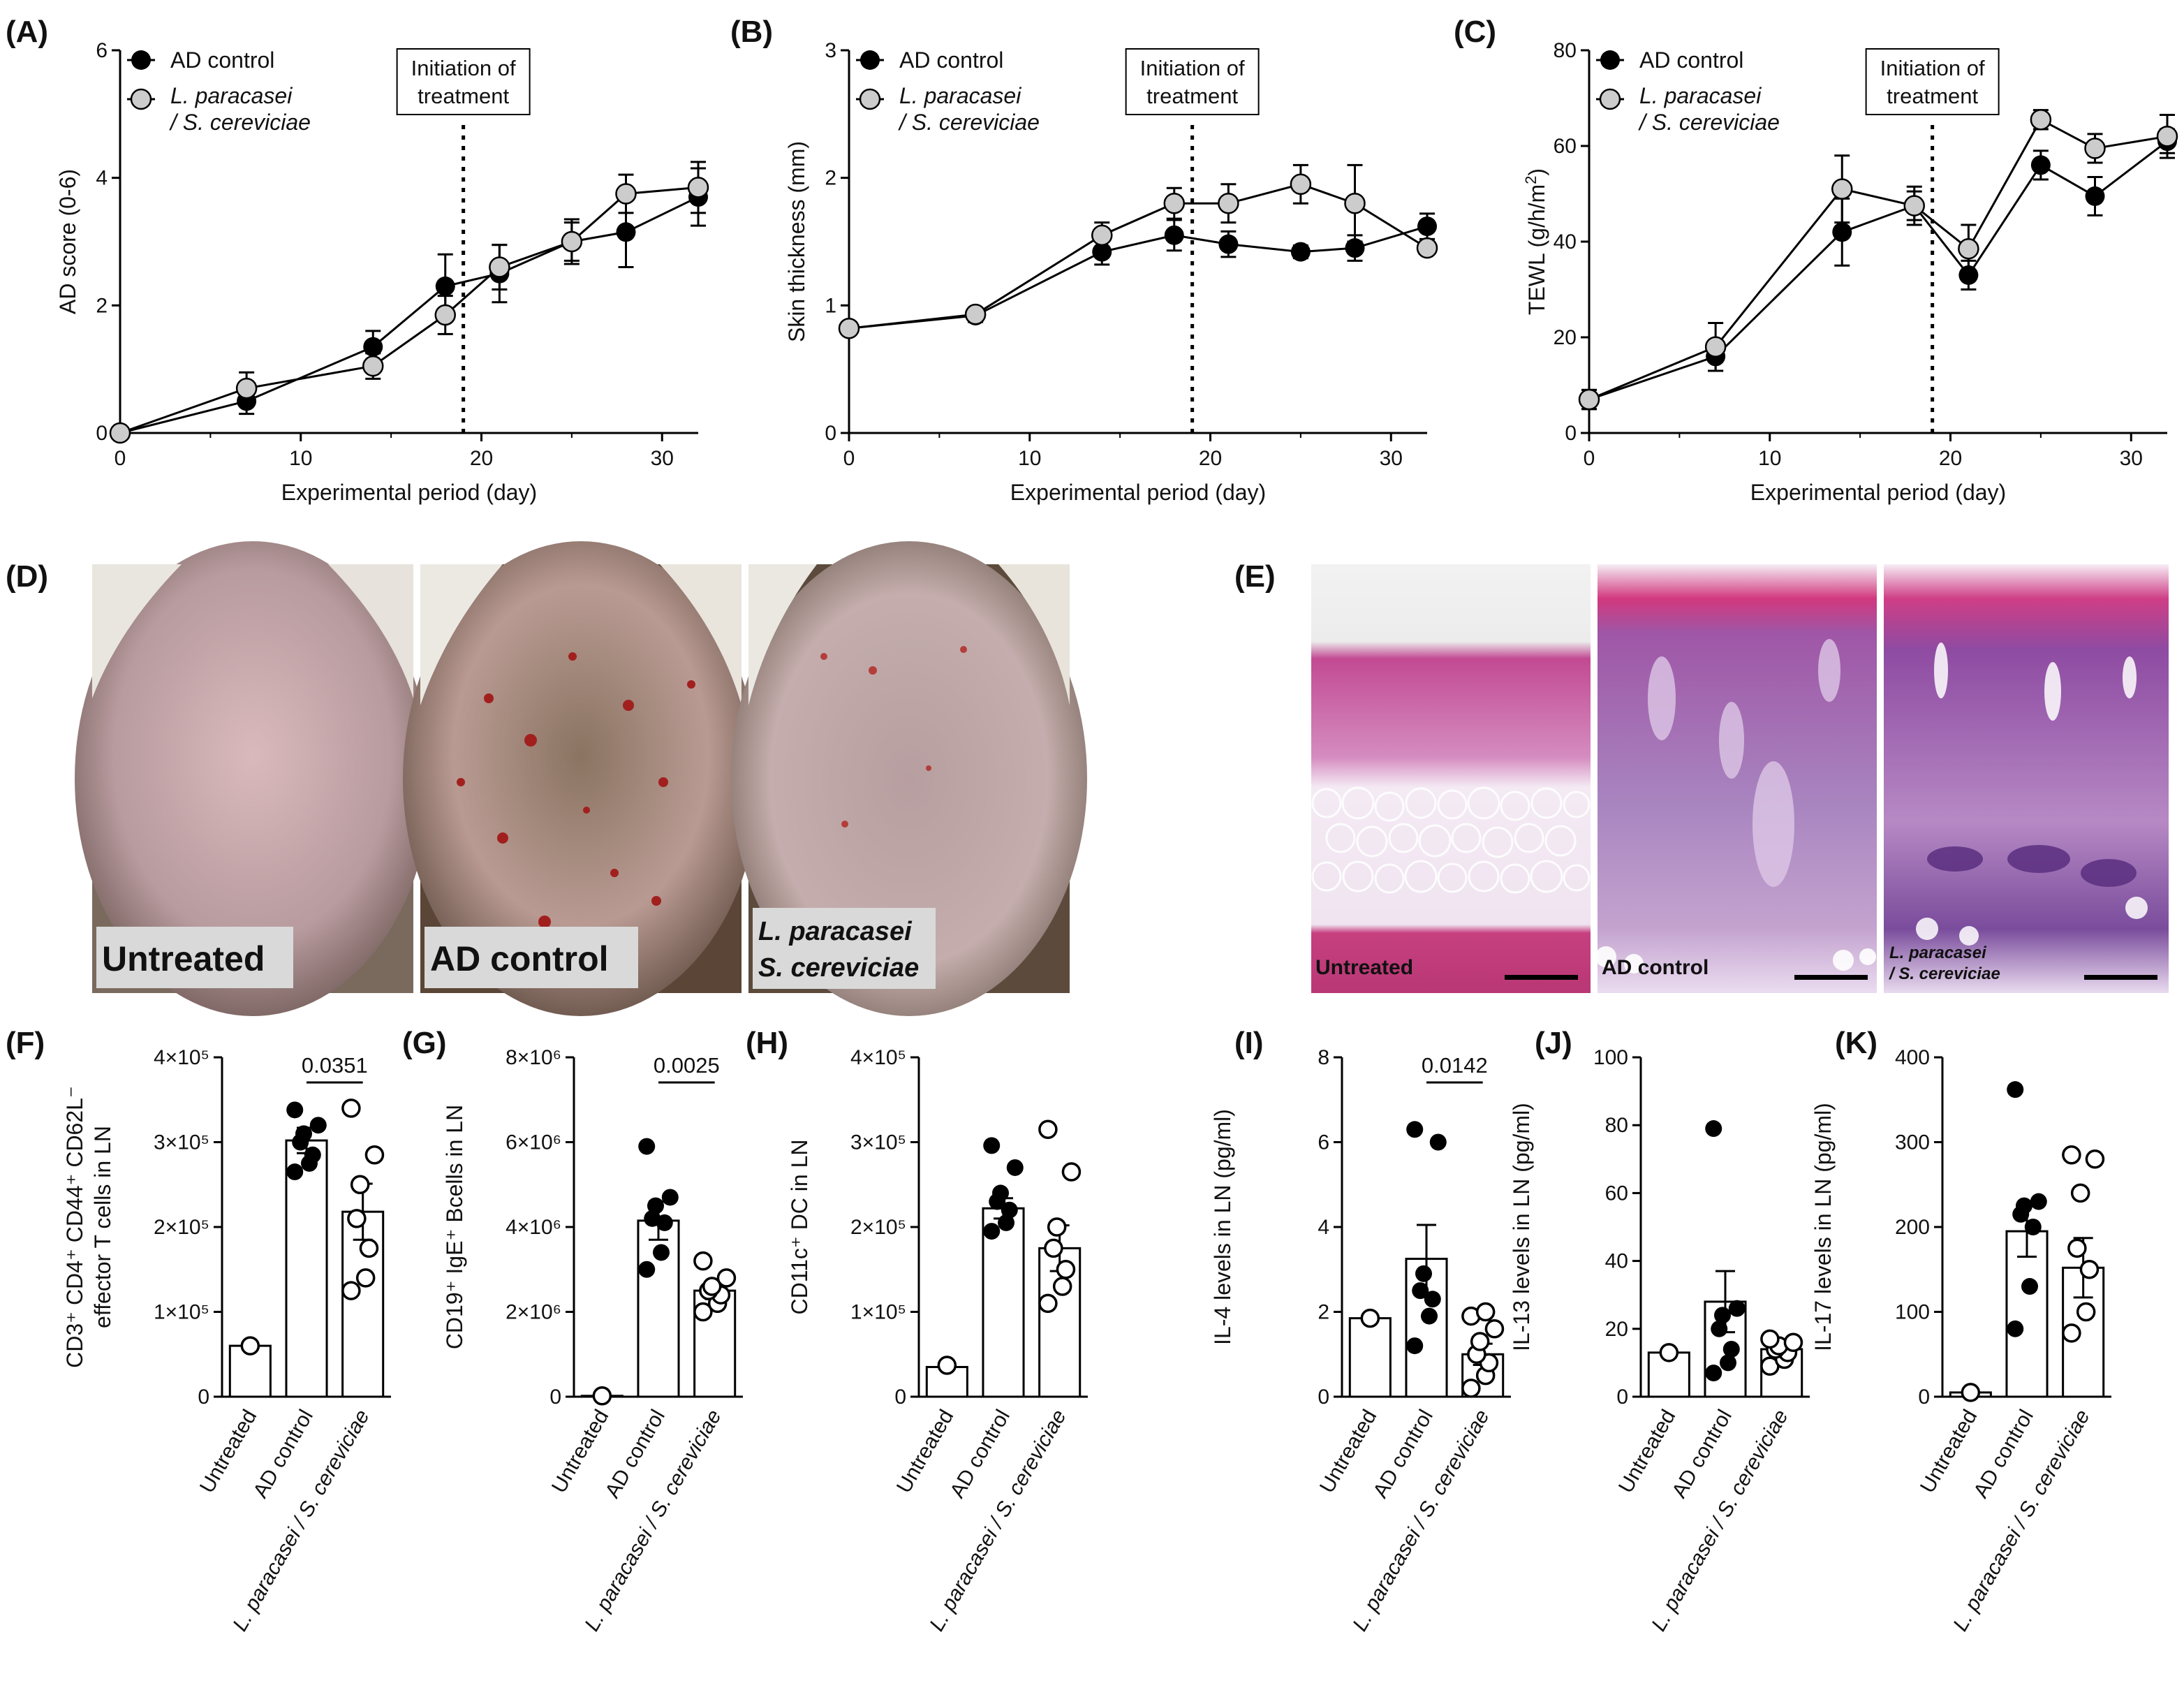  What do you see at coordinates (1364, 967) in the screenshot?
I see `histology-label-untreated: Untreated` at bounding box center [1364, 967].